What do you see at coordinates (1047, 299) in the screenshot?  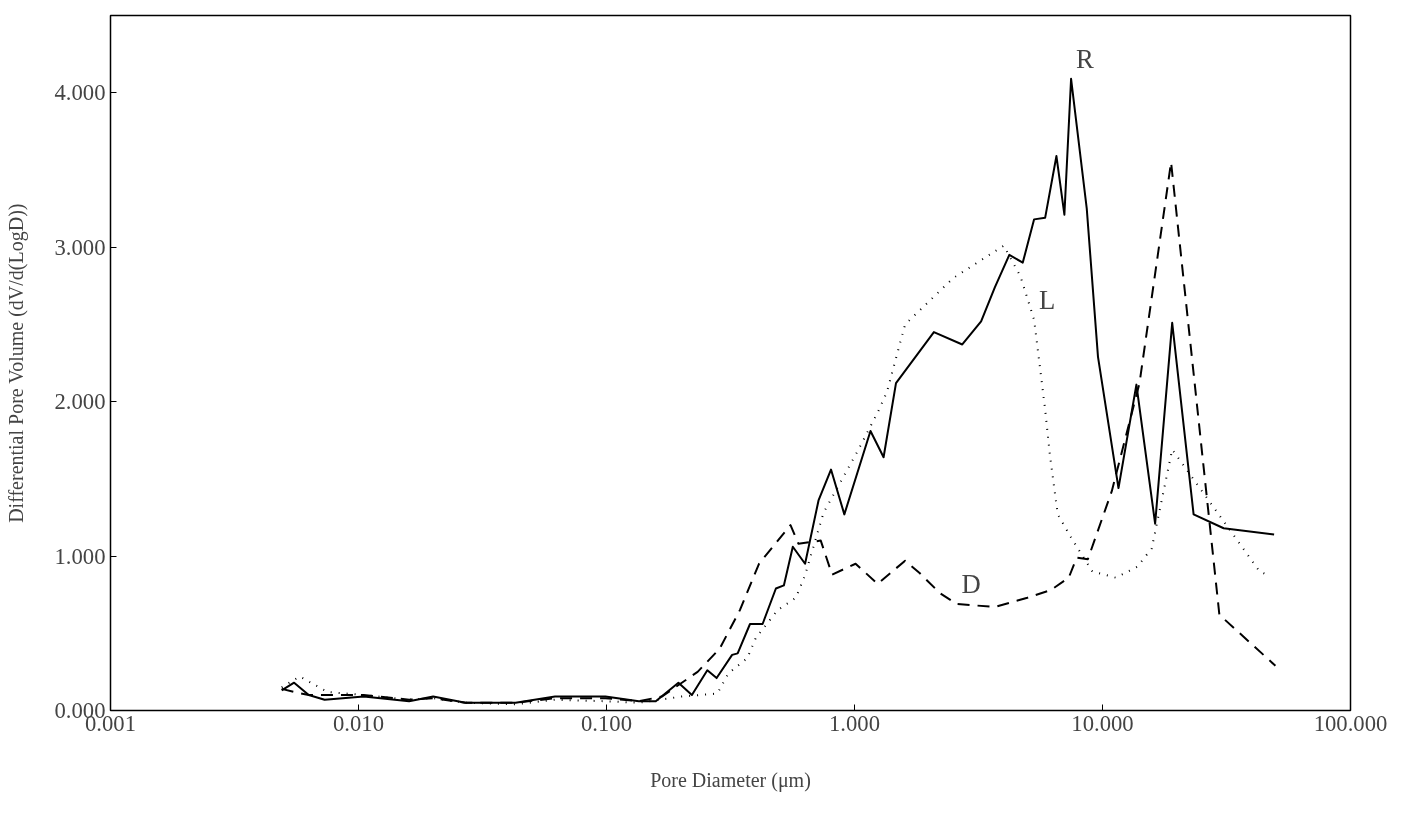 I see `annotation: L` at bounding box center [1047, 299].